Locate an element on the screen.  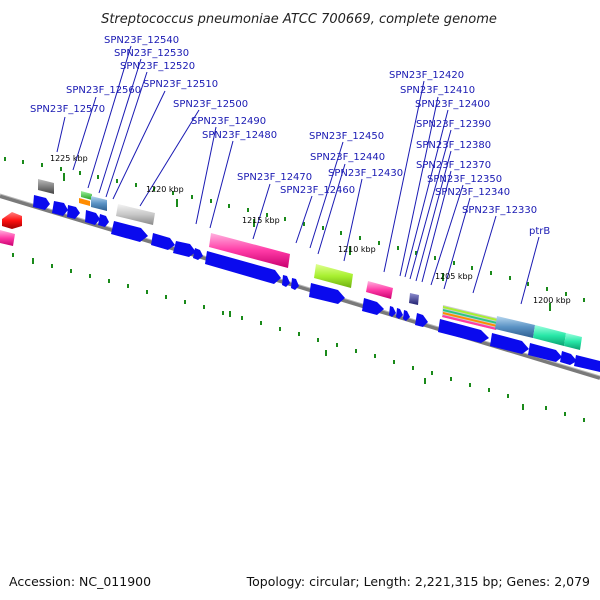
gene-label: SPN23F_12400 is located at coordinates (452, 104).